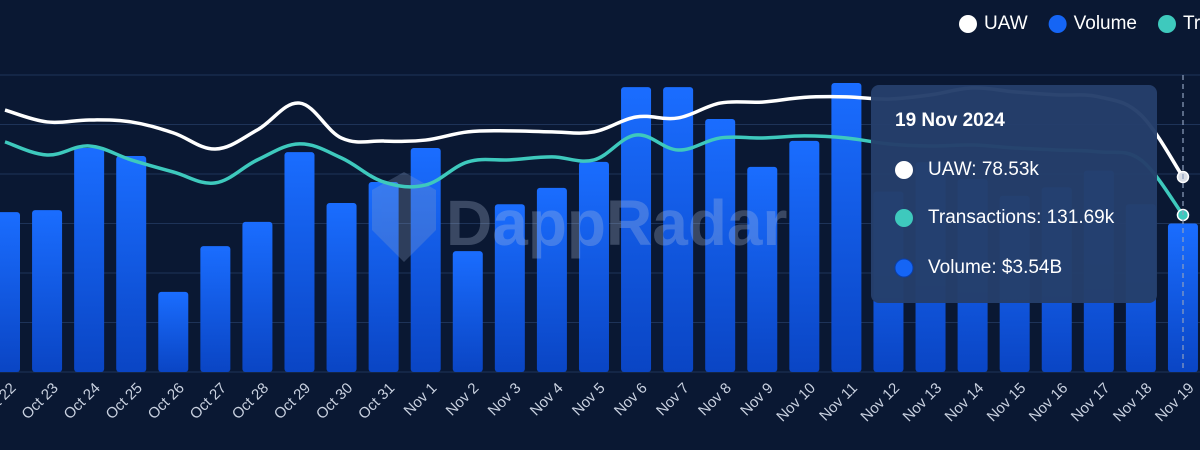  What do you see at coordinates (1021, 217) in the screenshot?
I see `tooltip-item: Transactions: 131.69k` at bounding box center [1021, 217].